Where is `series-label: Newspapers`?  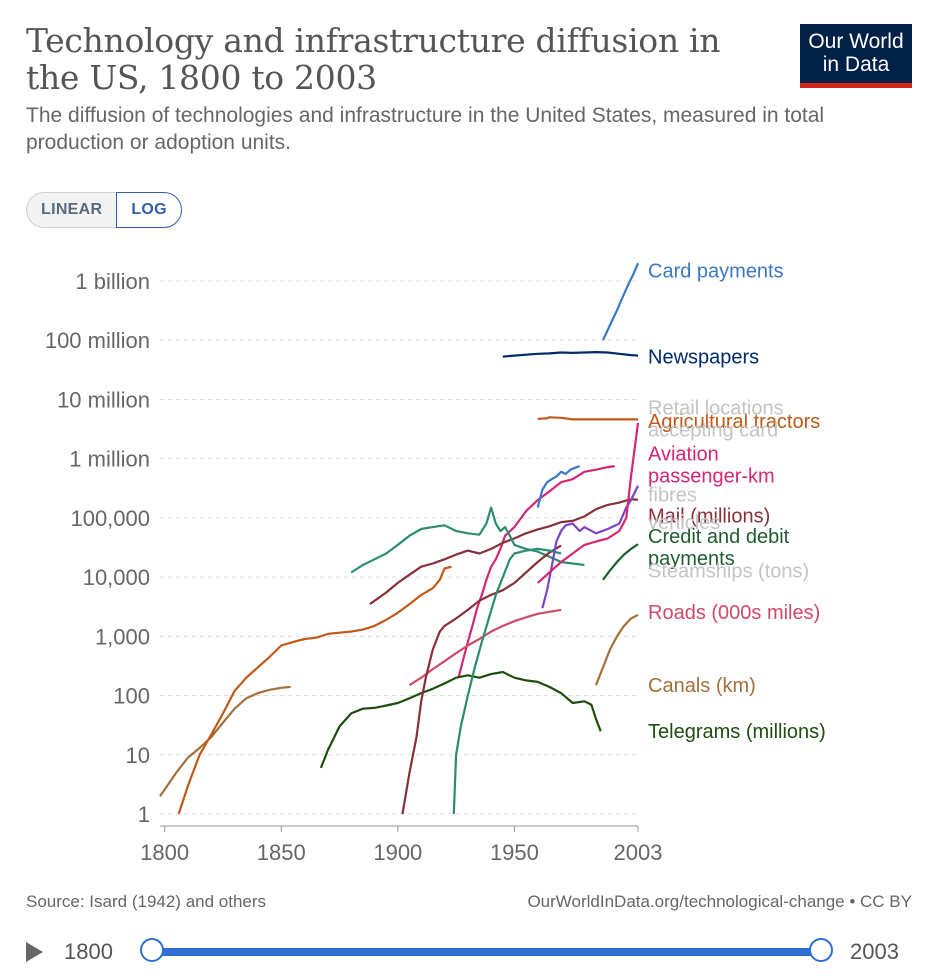
series-label: Newspapers is located at coordinates (703, 358).